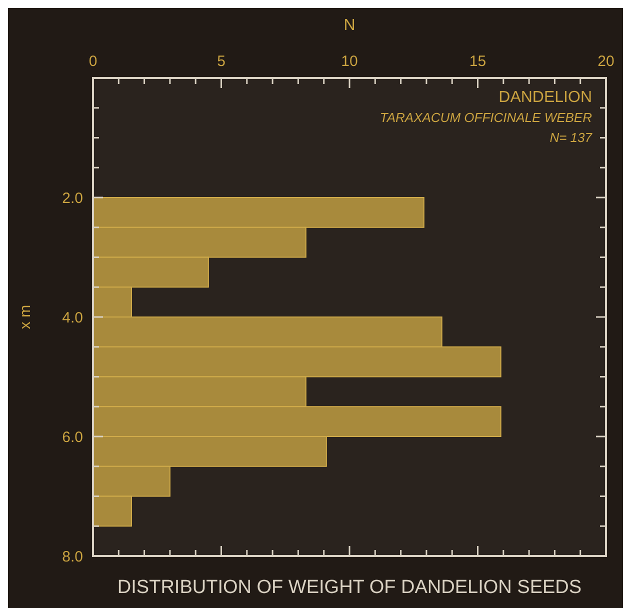  Describe the element at coordinates (72, 557) in the screenshot. I see `y-tick-label: 8.0` at that location.